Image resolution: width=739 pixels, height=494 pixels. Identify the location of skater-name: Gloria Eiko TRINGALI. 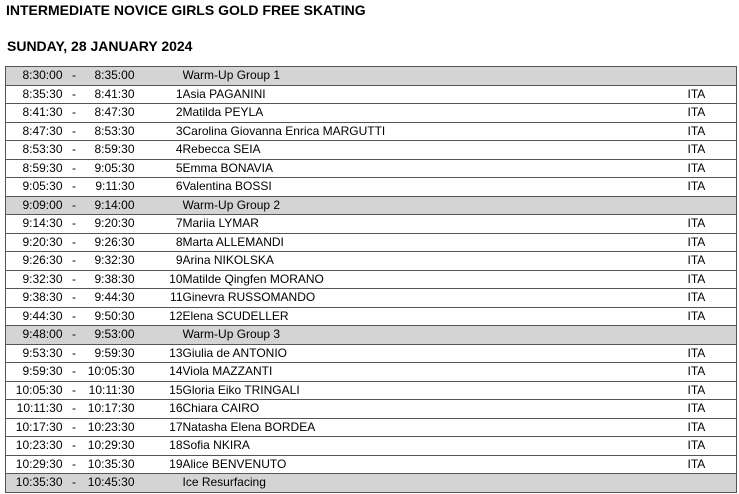
(435, 390).